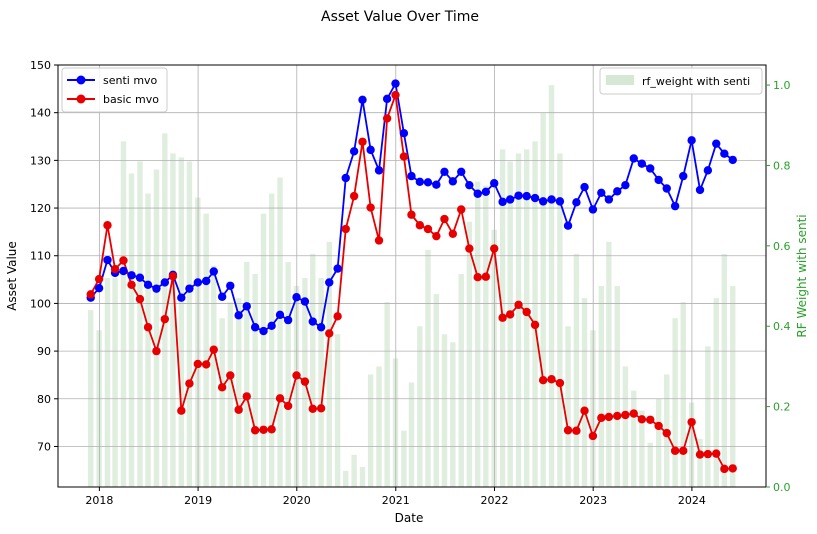 The height and width of the screenshot is (534, 817). What do you see at coordinates (396, 500) in the screenshot?
I see `x-tick-label: 2021` at bounding box center [396, 500].